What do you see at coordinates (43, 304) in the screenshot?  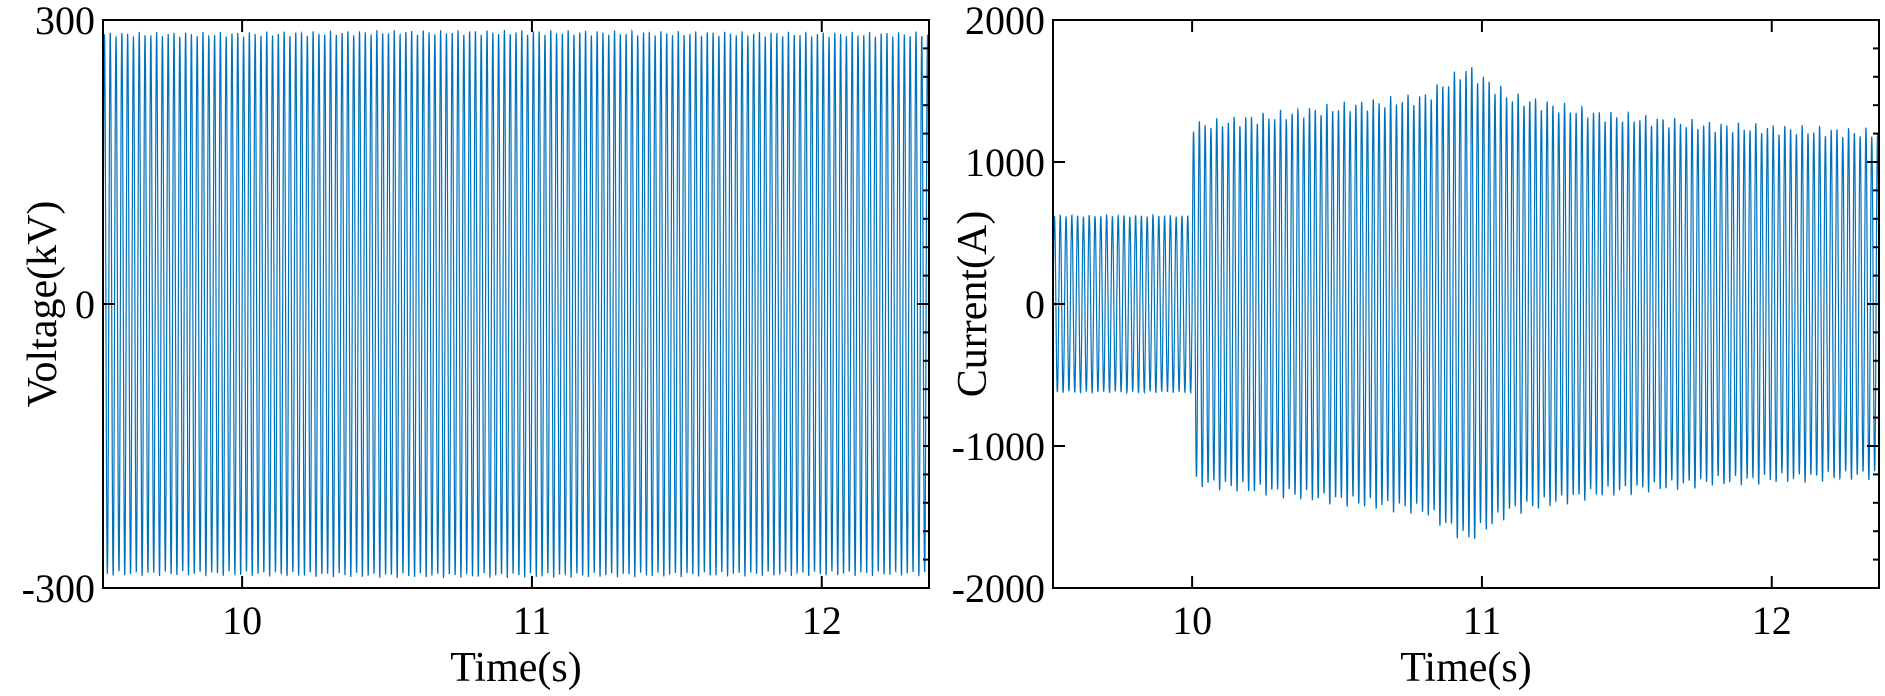 I see `voltage-y-axis-label: Voltage(kV)` at bounding box center [43, 304].